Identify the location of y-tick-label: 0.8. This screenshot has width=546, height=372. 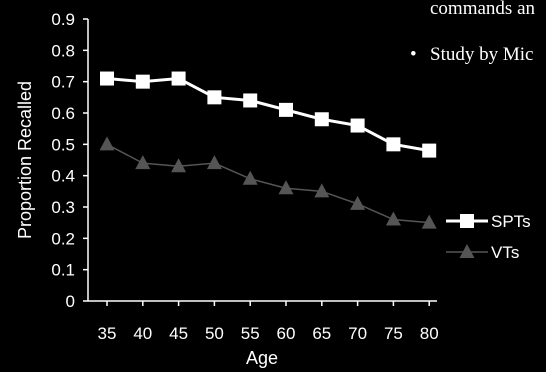
(63, 50).